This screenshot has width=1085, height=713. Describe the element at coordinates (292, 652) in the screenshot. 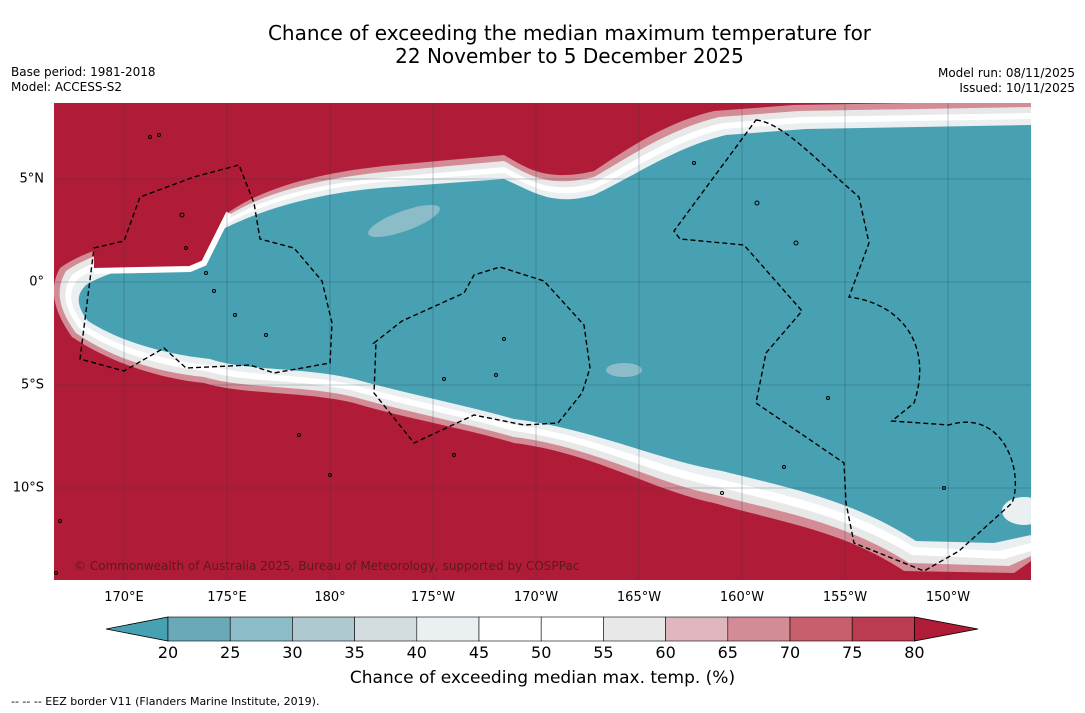

I see `colorbar-tick-label: 30` at that location.